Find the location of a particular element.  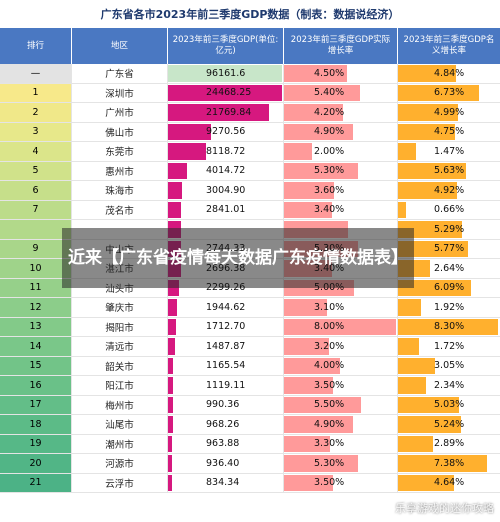

nominal-value: 8.30% is located at coordinates (449, 327).